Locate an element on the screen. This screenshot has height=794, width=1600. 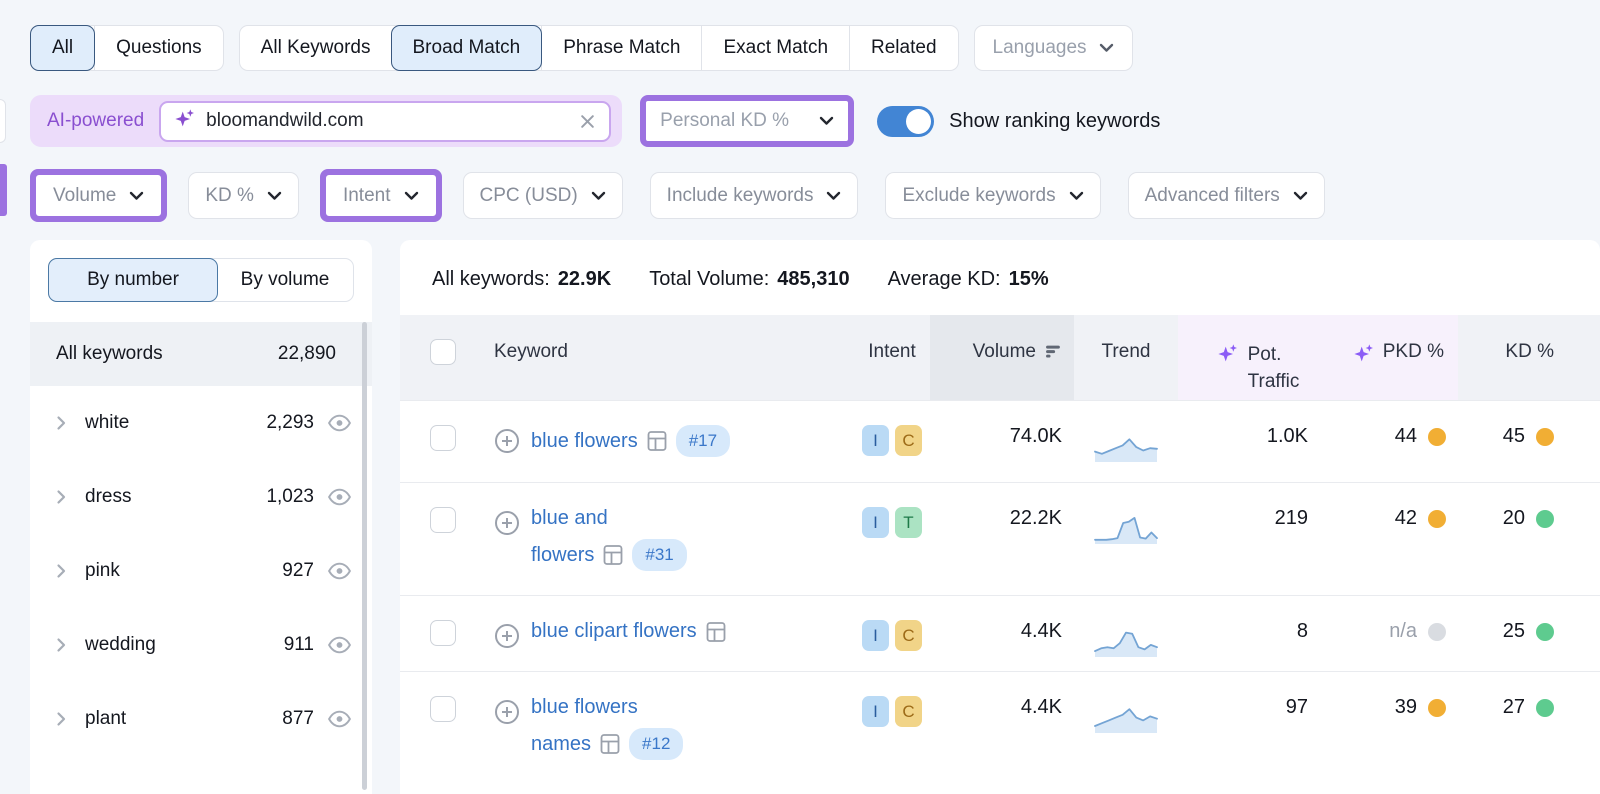
clear-search-icon is located at coordinates (587, 121).